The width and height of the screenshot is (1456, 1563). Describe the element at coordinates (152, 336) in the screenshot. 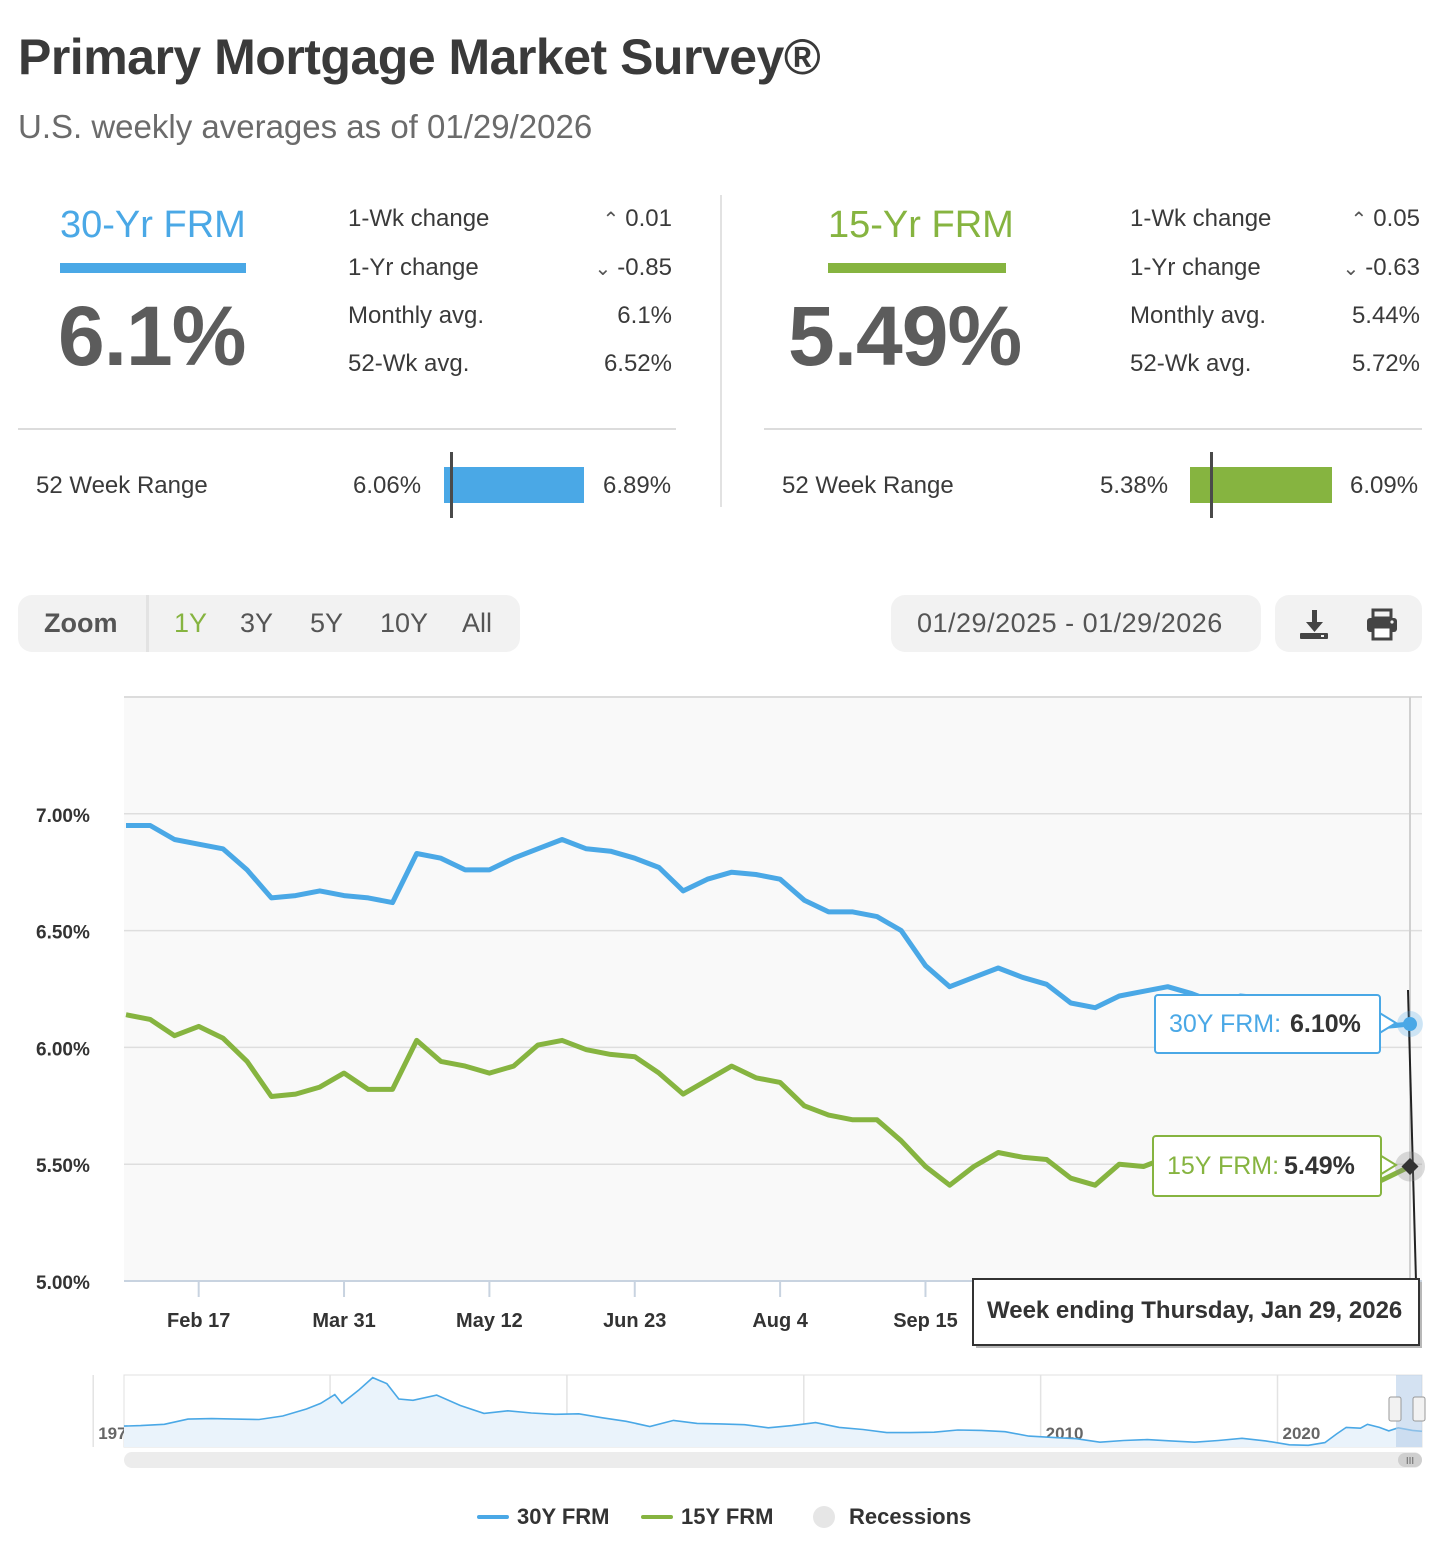

I see `frm30-rate: 6.1%` at that location.